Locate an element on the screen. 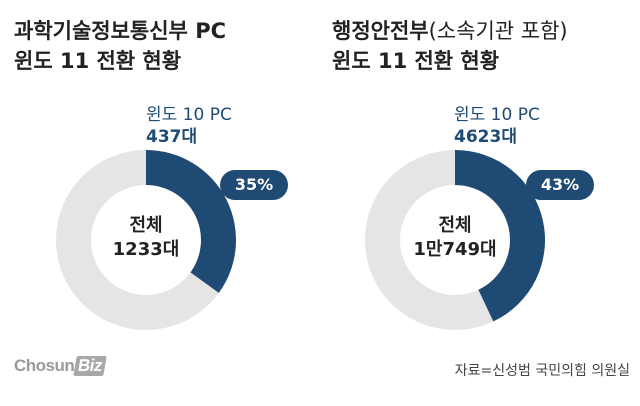 This screenshot has height=406, width=640. series-label: 윈도 10 PC 4623대 is located at coordinates (497, 126).